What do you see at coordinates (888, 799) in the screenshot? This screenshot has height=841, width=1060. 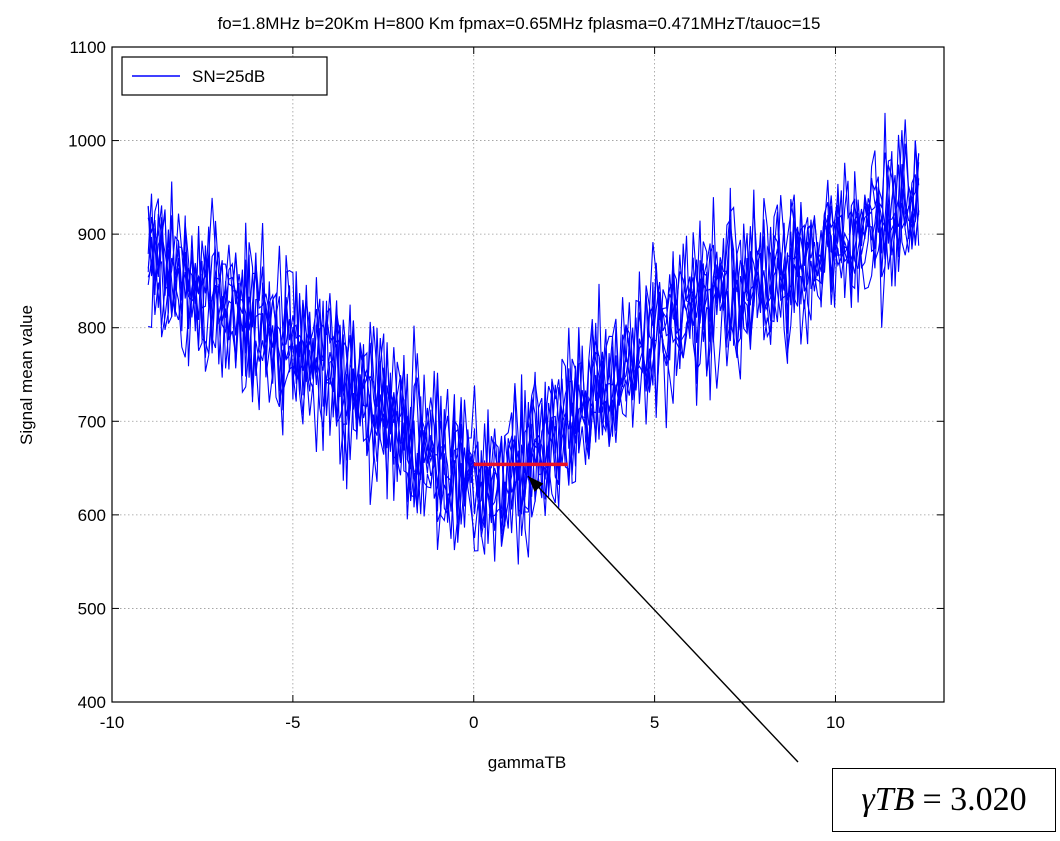 I see `annotation-variable: γTB` at bounding box center [888, 799].